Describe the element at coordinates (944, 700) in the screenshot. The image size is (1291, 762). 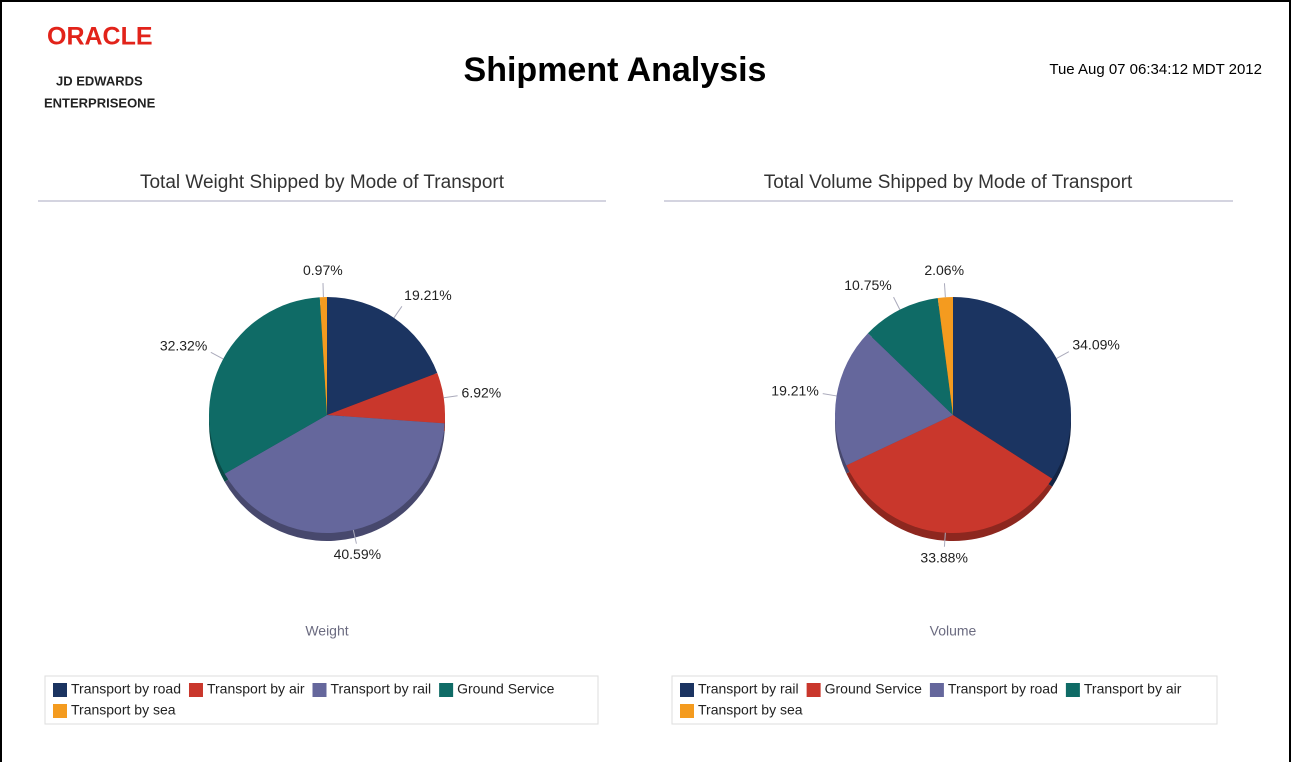
I see `legend-box` at that location.